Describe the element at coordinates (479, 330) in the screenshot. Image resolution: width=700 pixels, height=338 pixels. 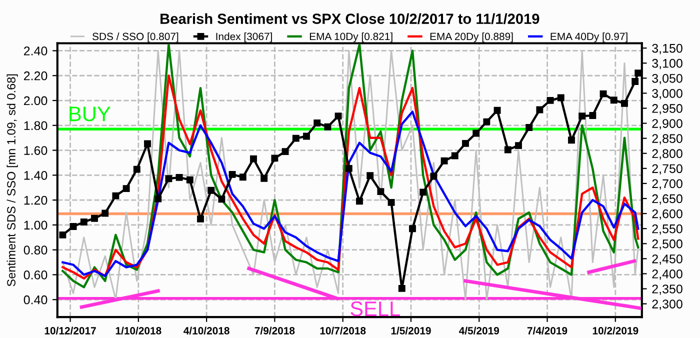
I see `x-tick-label: 4/5/2019` at that location.